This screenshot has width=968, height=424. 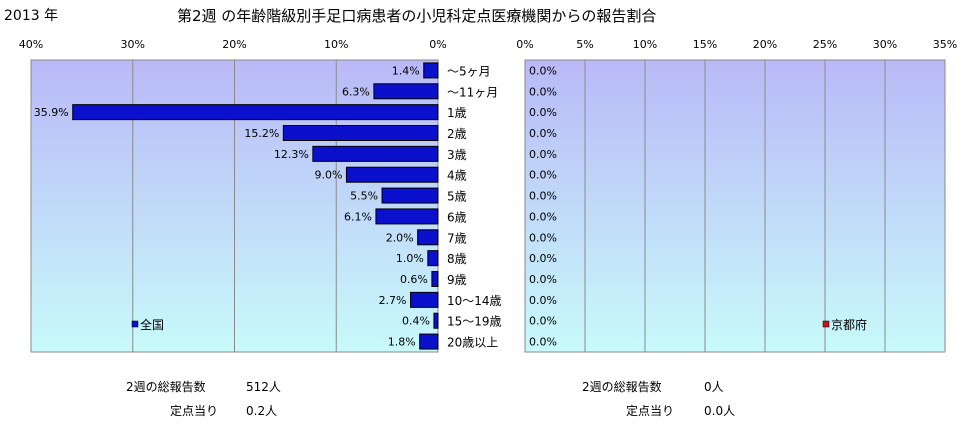 I want to click on national-bar-label: 5.5%, so click(x=364, y=196).